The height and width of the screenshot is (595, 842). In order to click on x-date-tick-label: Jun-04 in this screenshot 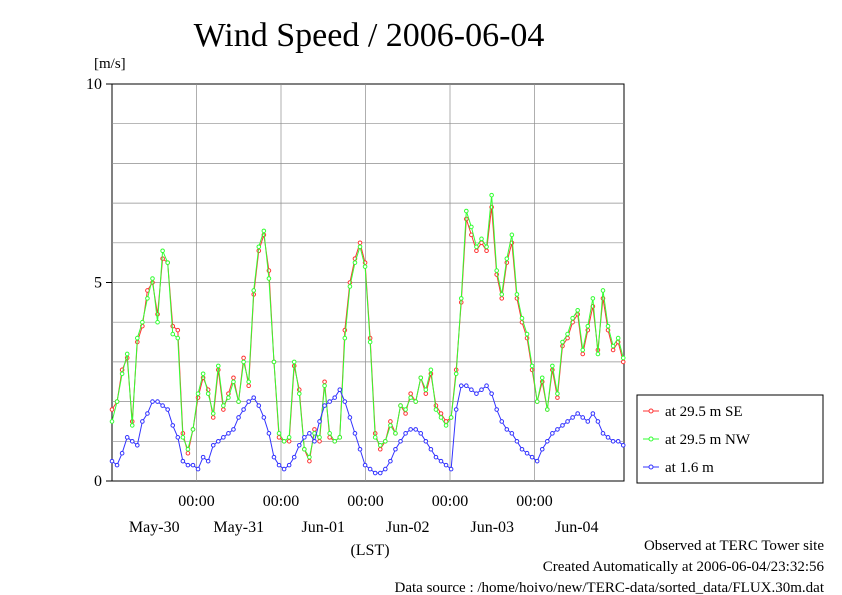, I will do `click(577, 527)`.